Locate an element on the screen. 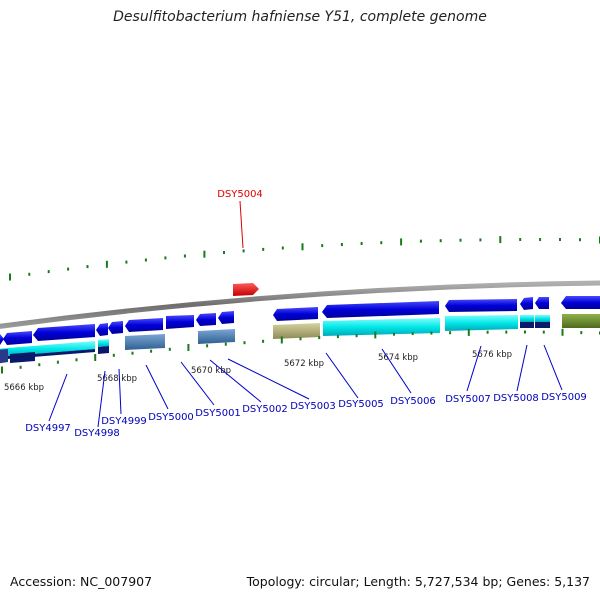  kbp-label: 5666 kbp is located at coordinates (24, 388).